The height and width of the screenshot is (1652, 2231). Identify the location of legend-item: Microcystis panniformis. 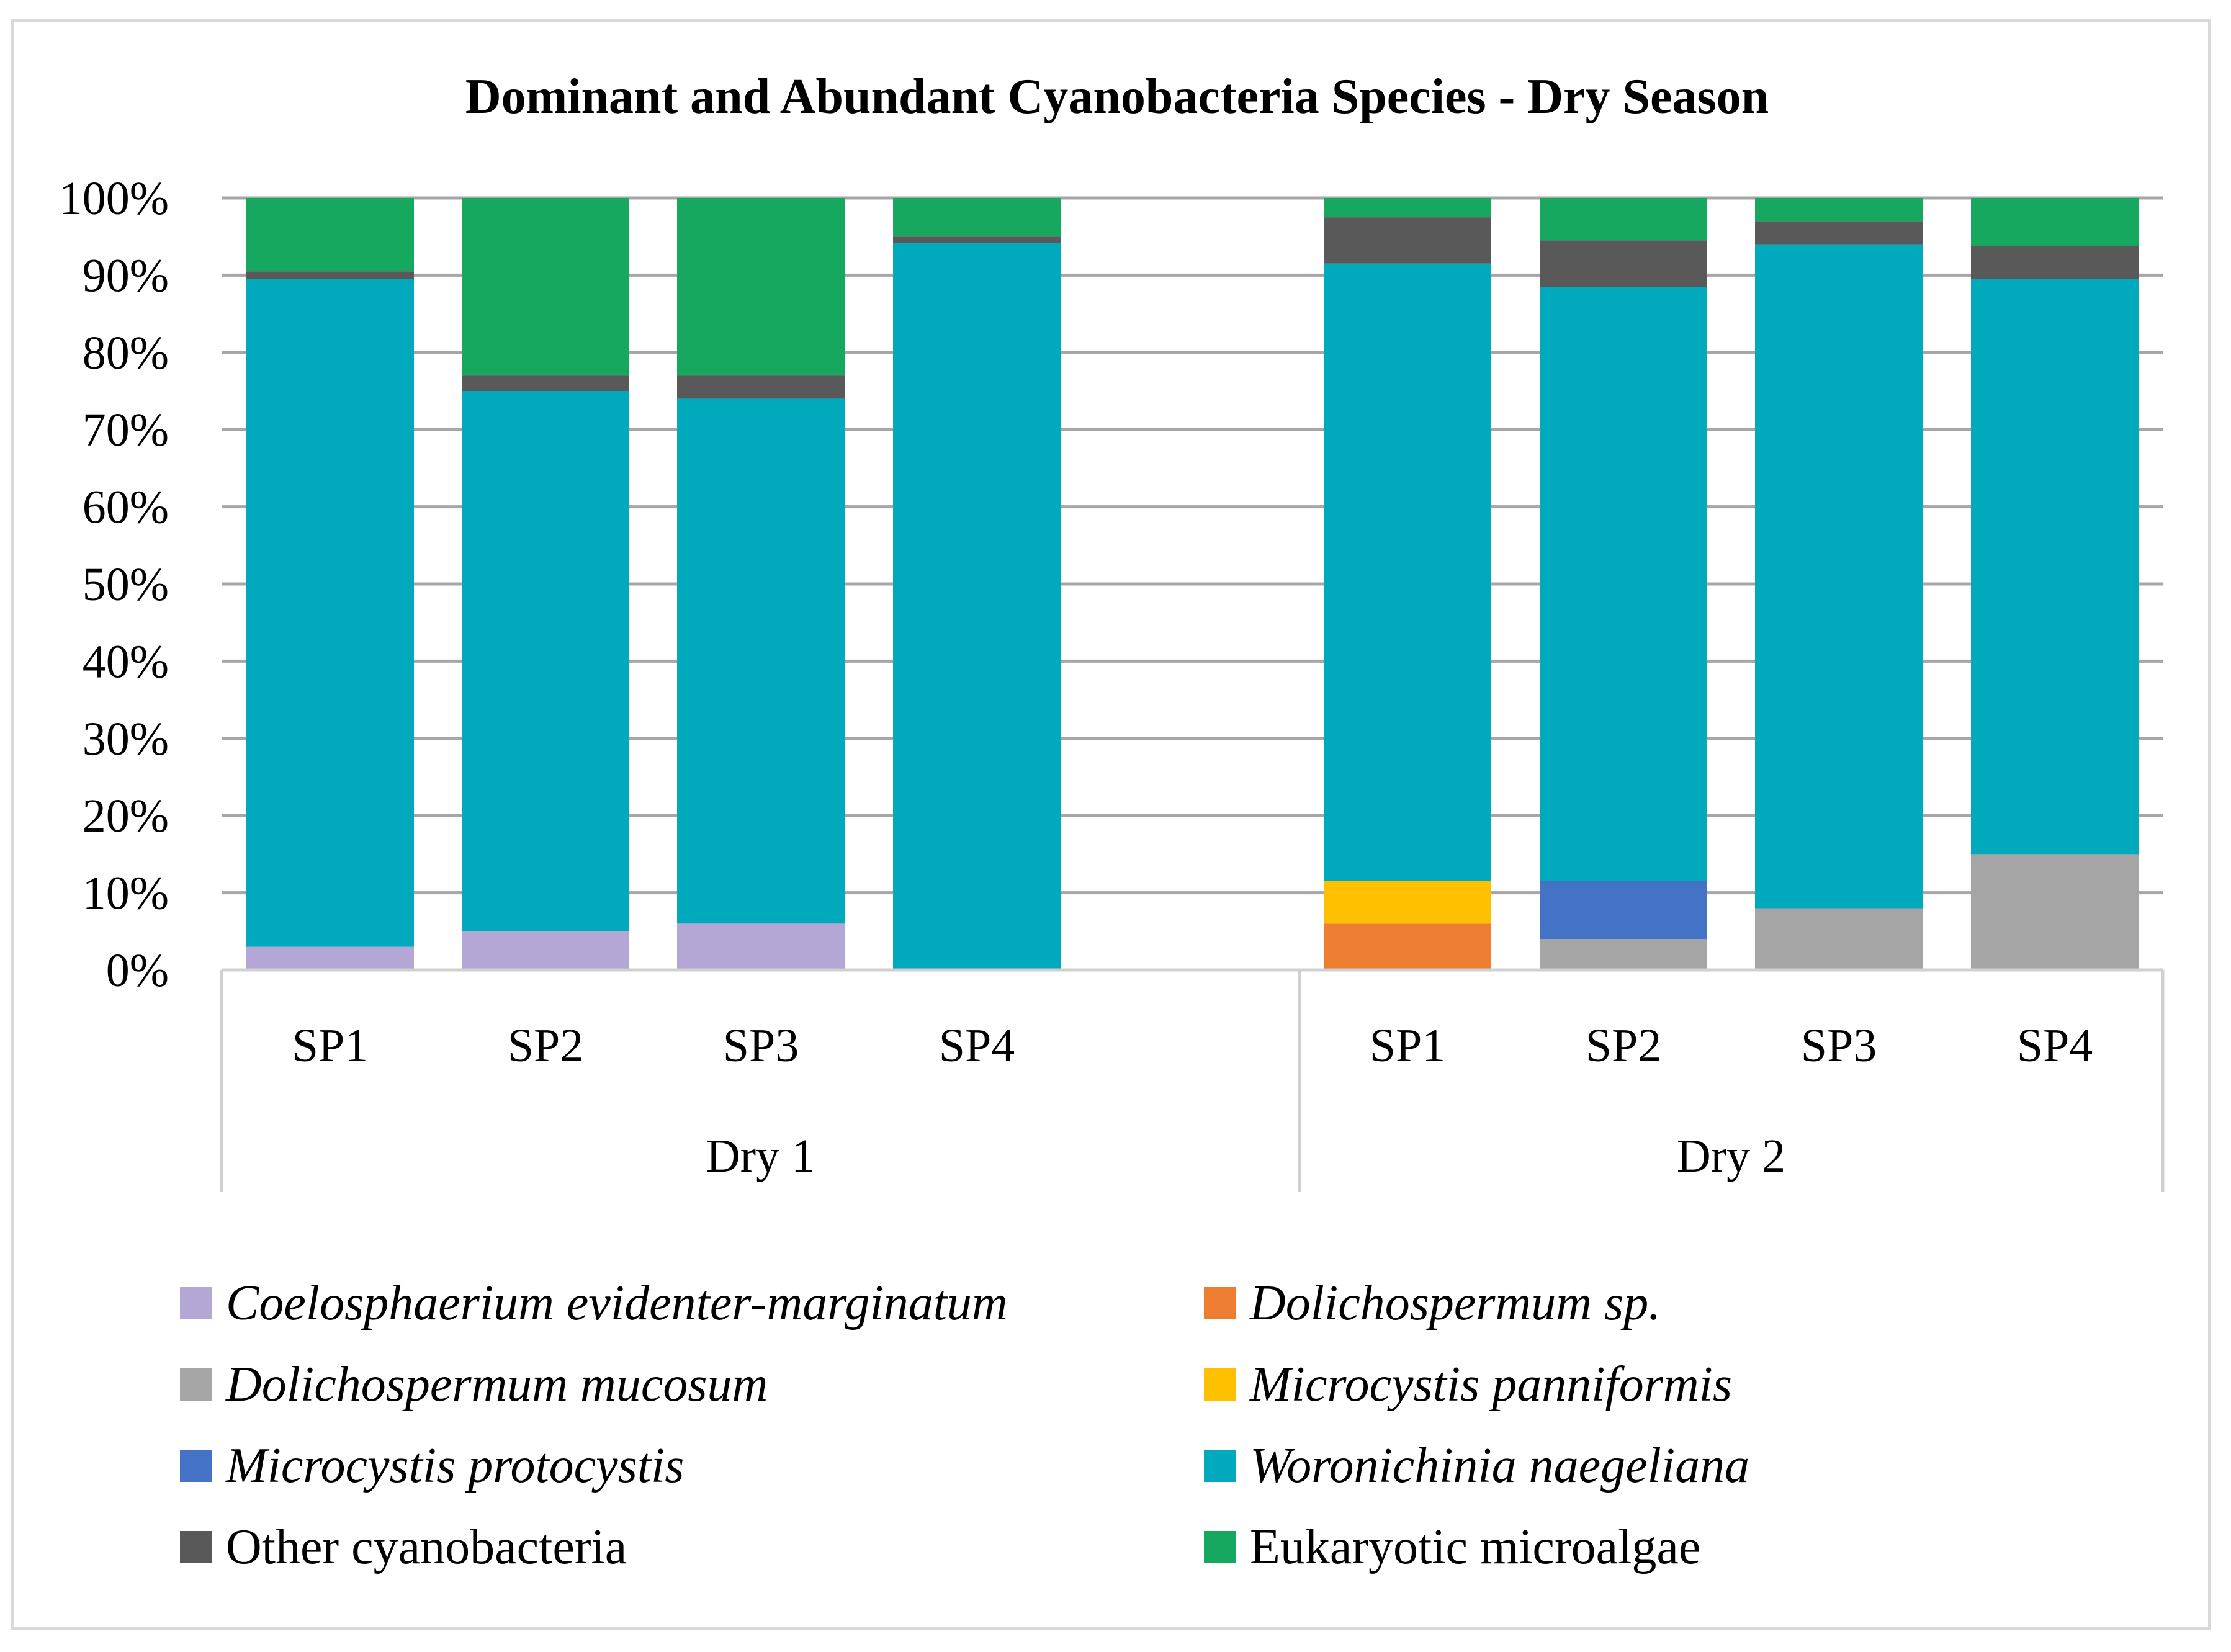
(1468, 1384).